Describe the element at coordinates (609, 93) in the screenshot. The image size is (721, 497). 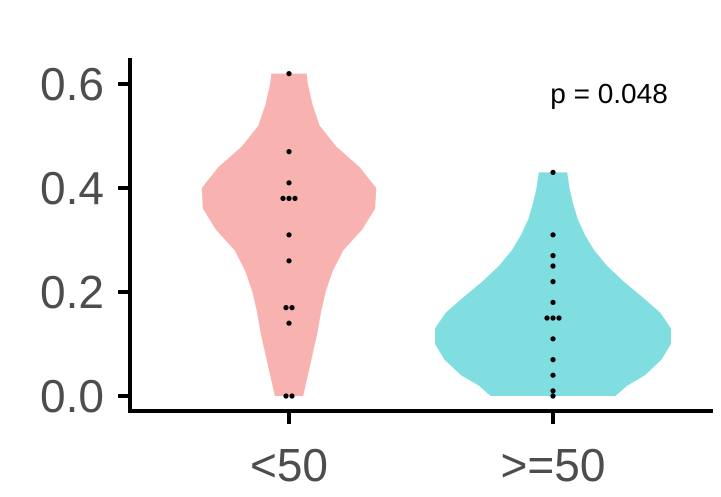
I see `p-value-annotation: p = 0.048` at that location.